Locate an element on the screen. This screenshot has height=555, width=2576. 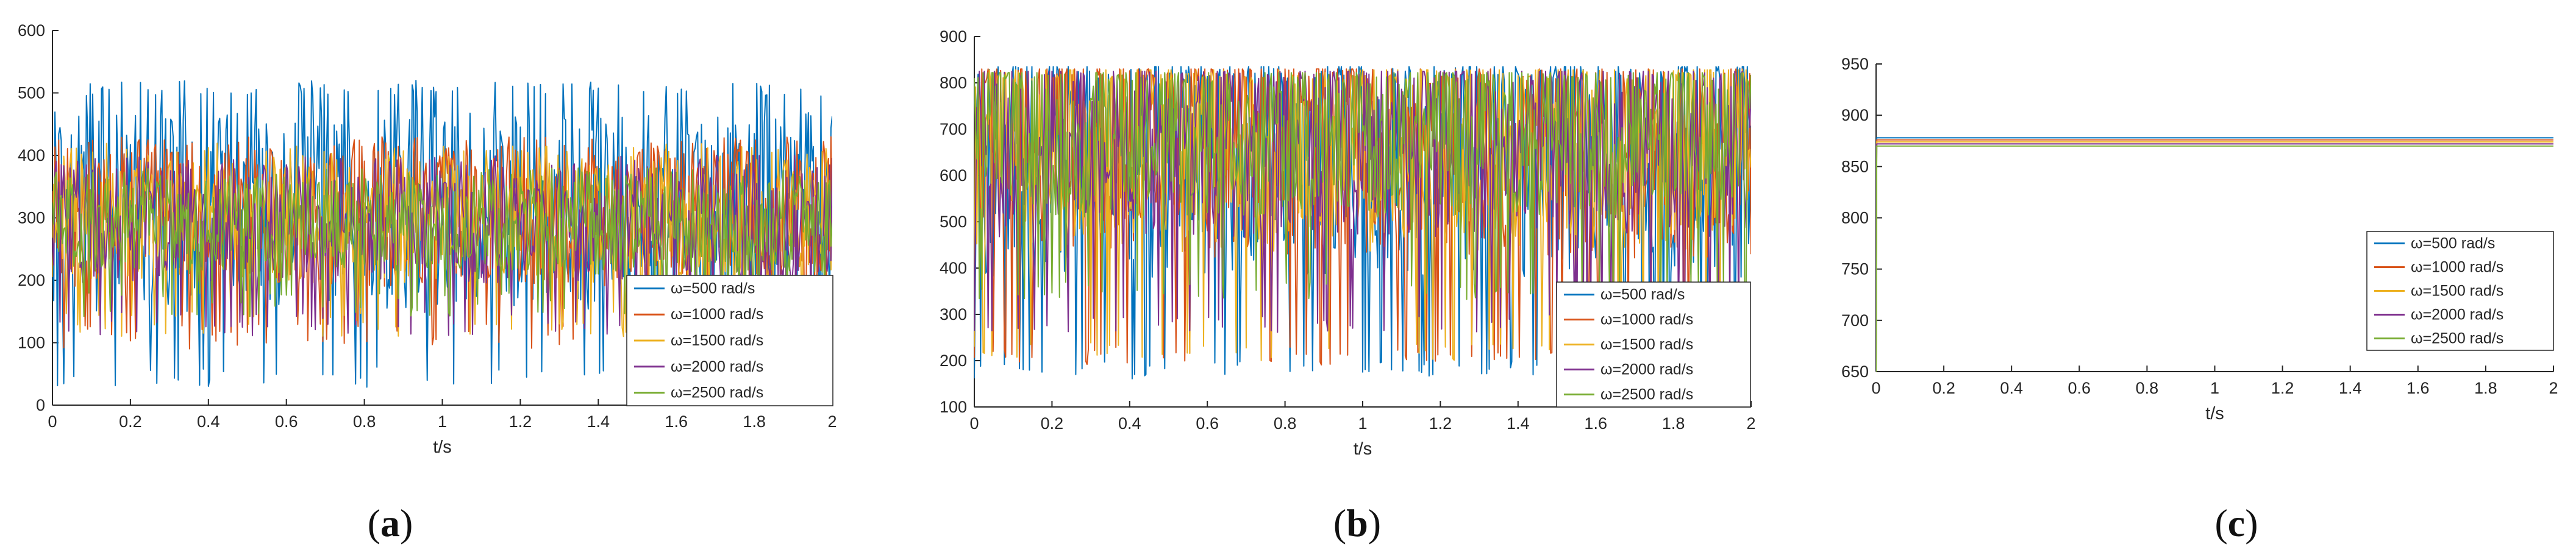
panel-caption: (b) is located at coordinates (1357, 523).